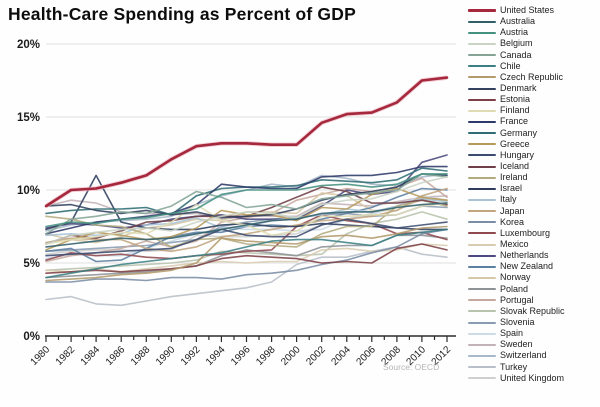 The width and height of the screenshot is (600, 407). I want to click on x-tick-label: 2000, so click(291, 356).